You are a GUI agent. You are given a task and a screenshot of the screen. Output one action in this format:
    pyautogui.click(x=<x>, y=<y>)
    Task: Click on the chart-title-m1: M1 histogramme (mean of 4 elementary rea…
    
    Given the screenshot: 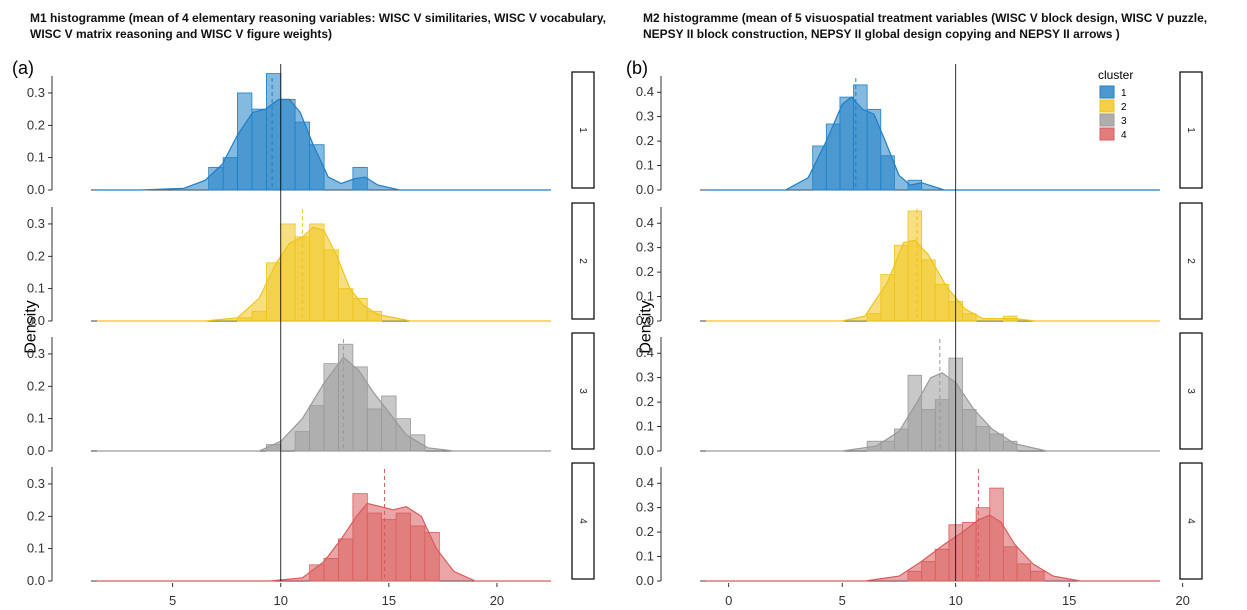 What is the action you would take?
    pyautogui.click(x=318, y=26)
    